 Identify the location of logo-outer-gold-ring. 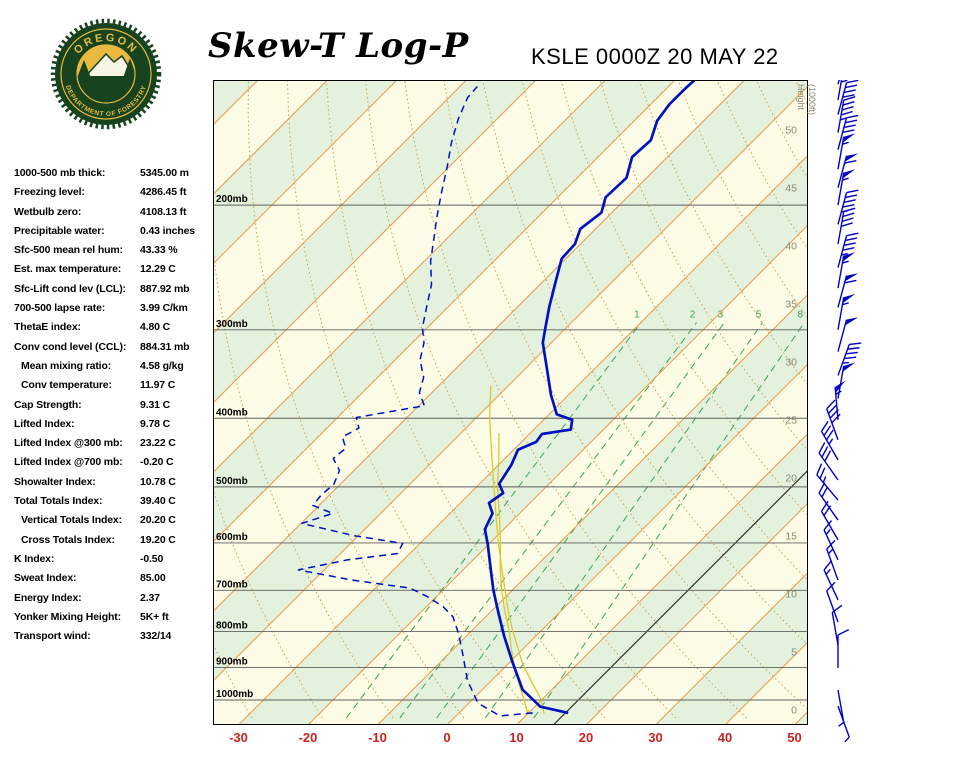
(106, 74).